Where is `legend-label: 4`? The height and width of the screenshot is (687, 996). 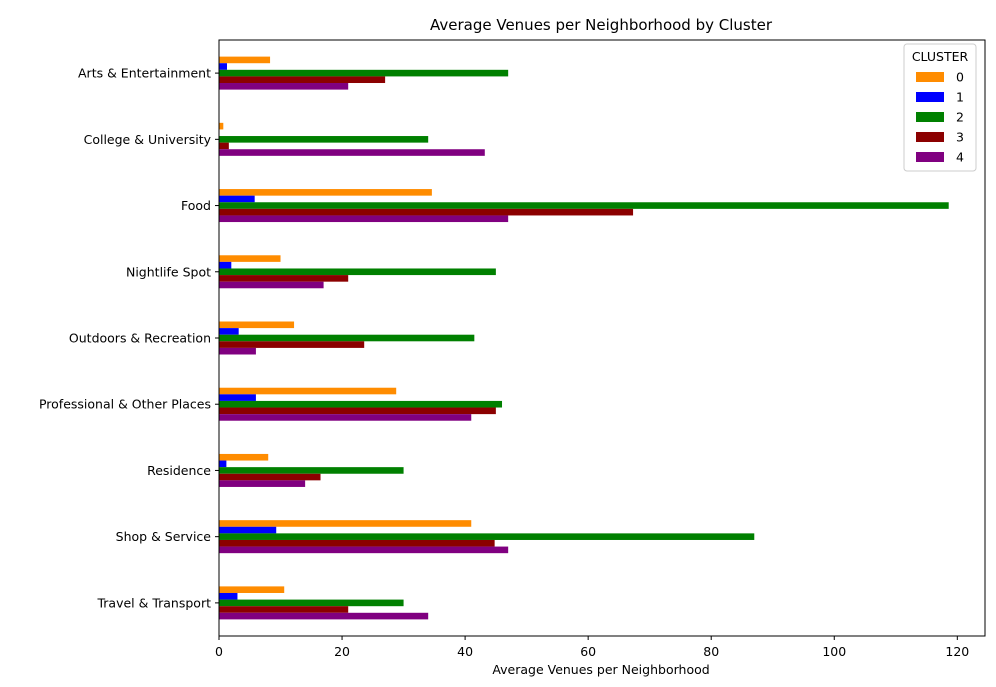 legend-label: 4 is located at coordinates (960, 157).